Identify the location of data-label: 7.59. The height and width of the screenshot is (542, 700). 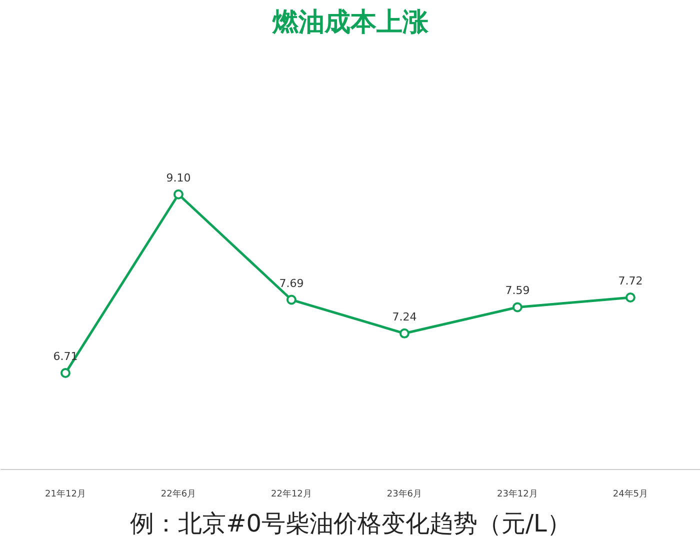
(517, 291).